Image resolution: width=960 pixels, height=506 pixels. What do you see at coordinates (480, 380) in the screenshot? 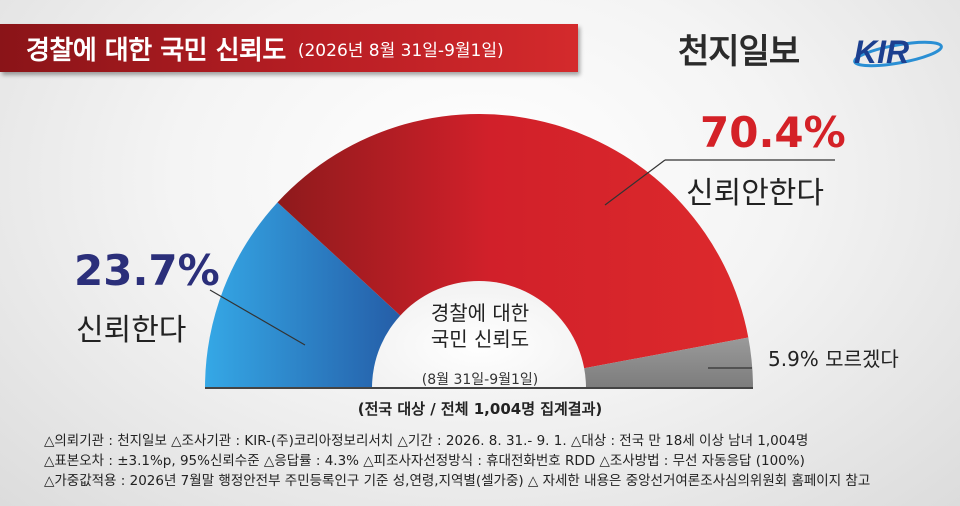
I see `center-date: (8월 31일-9월1일)` at bounding box center [480, 380].